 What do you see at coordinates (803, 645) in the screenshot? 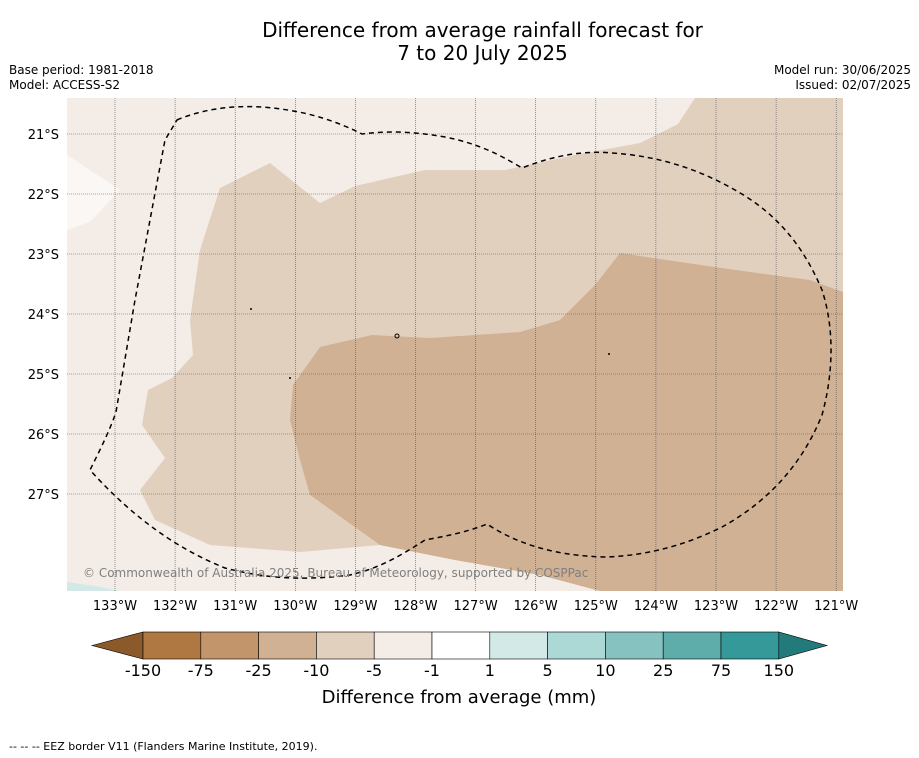
I see `colorbar-extend-high` at bounding box center [803, 645].